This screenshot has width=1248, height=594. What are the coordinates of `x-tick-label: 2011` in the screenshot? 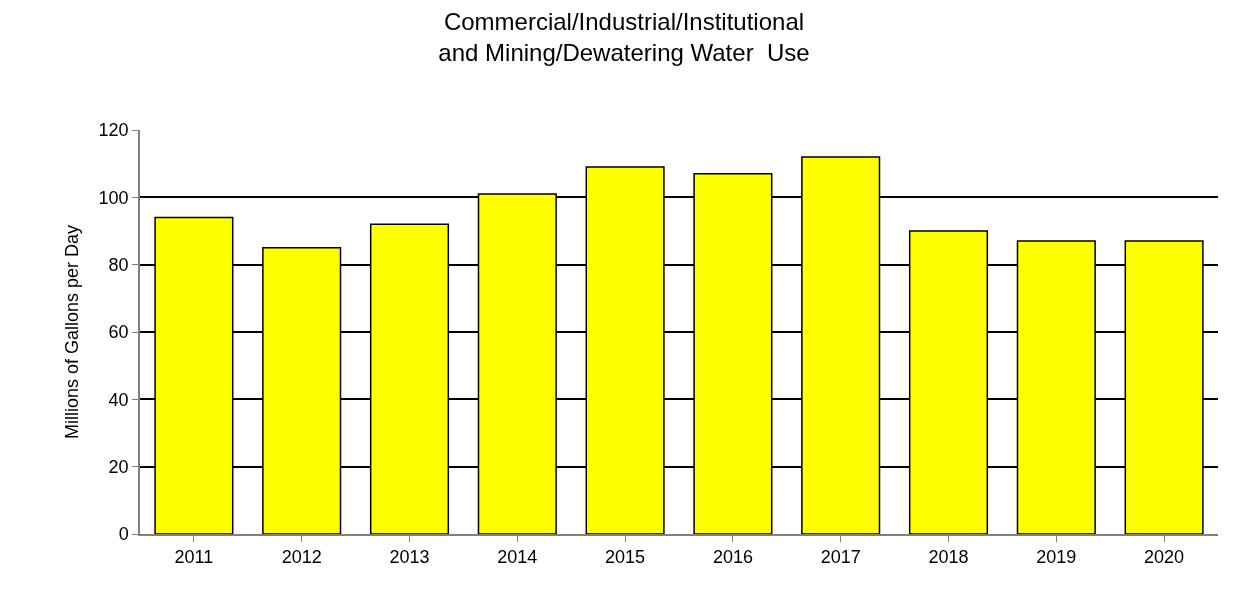 It's located at (194, 557).